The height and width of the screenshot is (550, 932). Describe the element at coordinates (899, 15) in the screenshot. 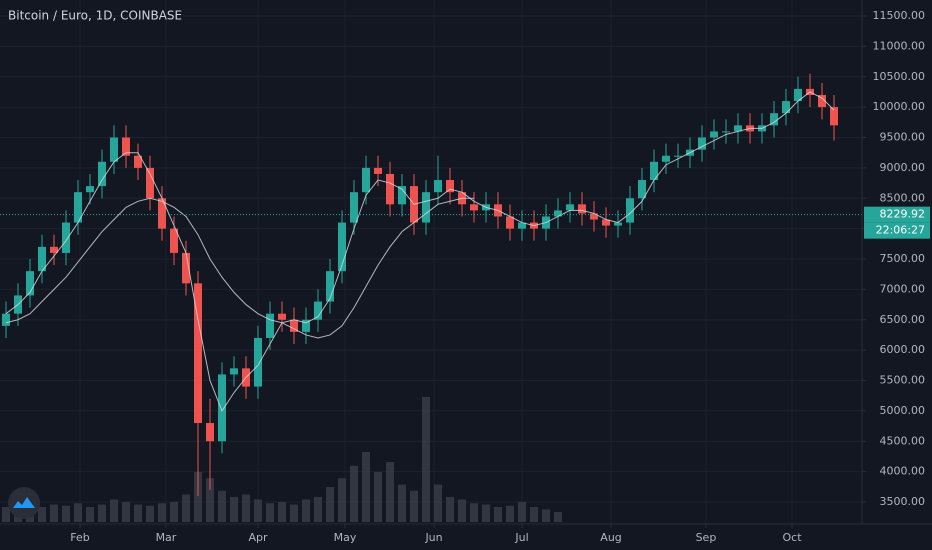

I see `y-tick-label: 11500.00` at that location.